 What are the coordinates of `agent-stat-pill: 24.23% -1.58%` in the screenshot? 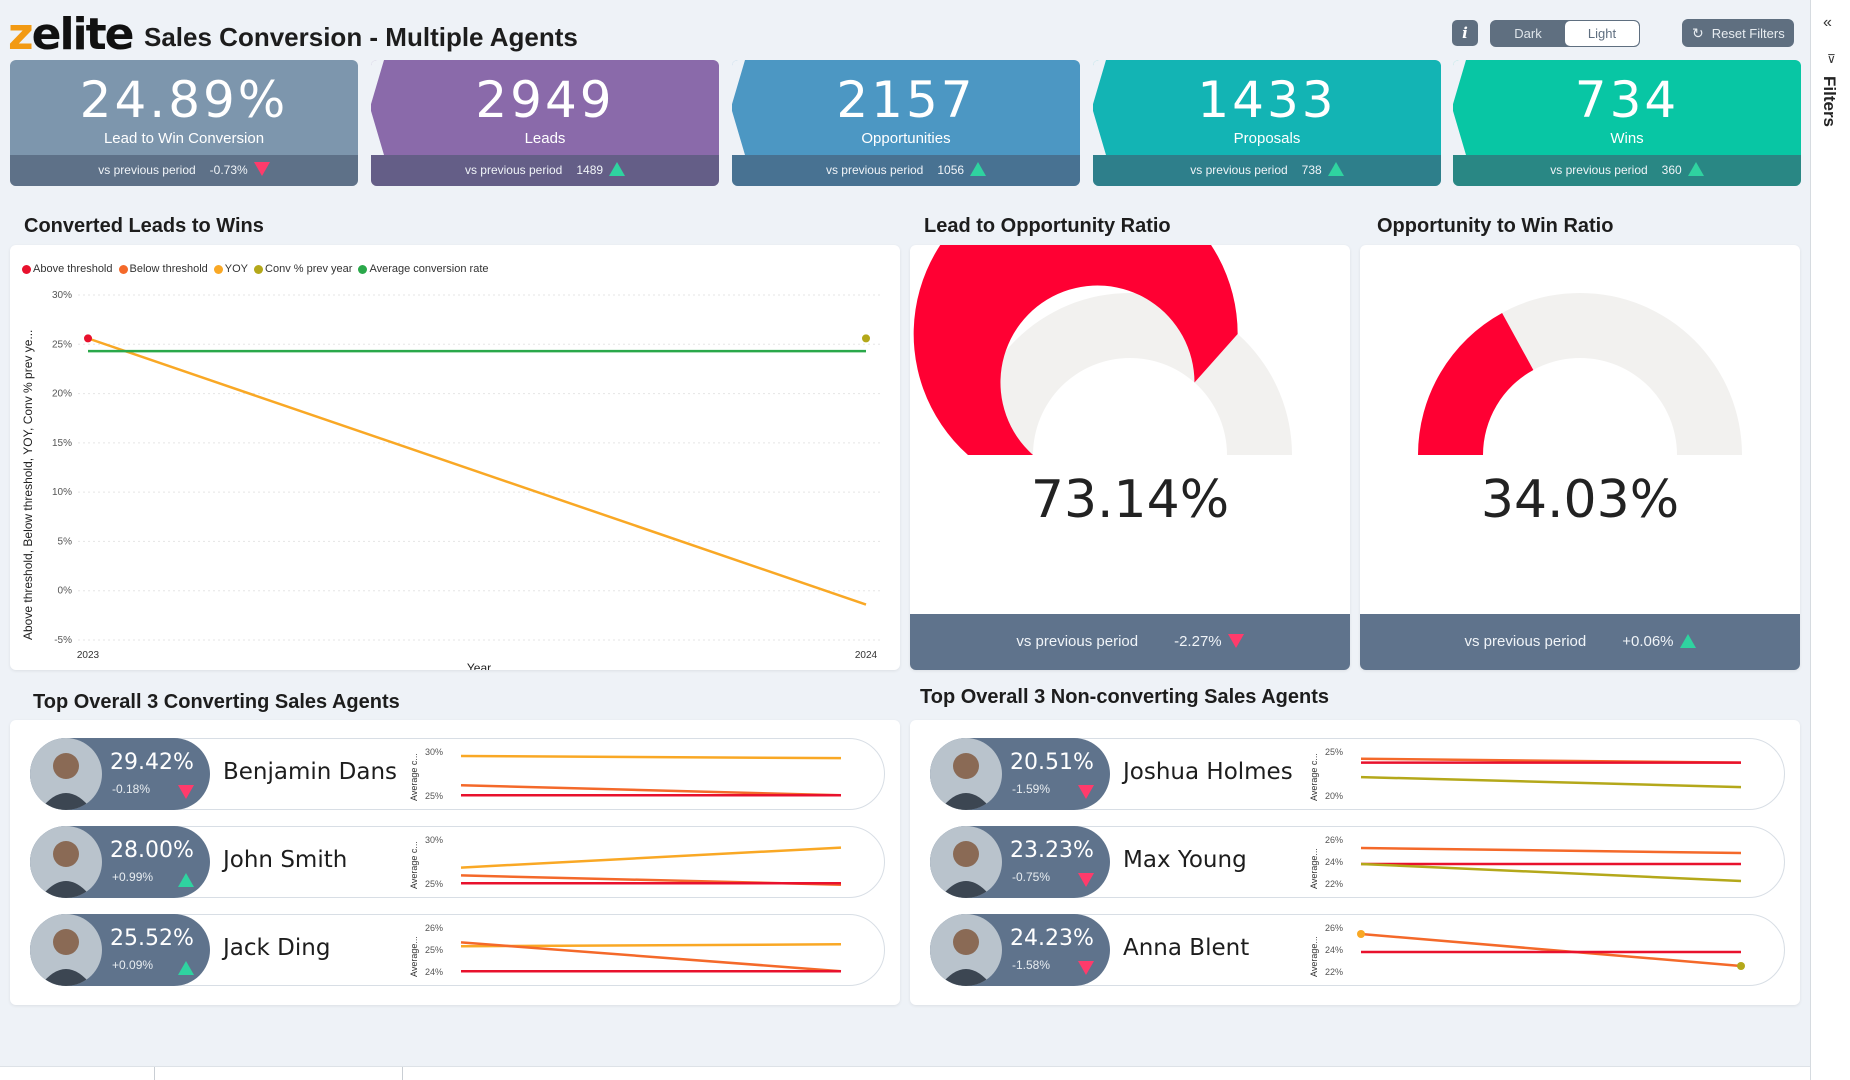 It's located at (1020, 950).